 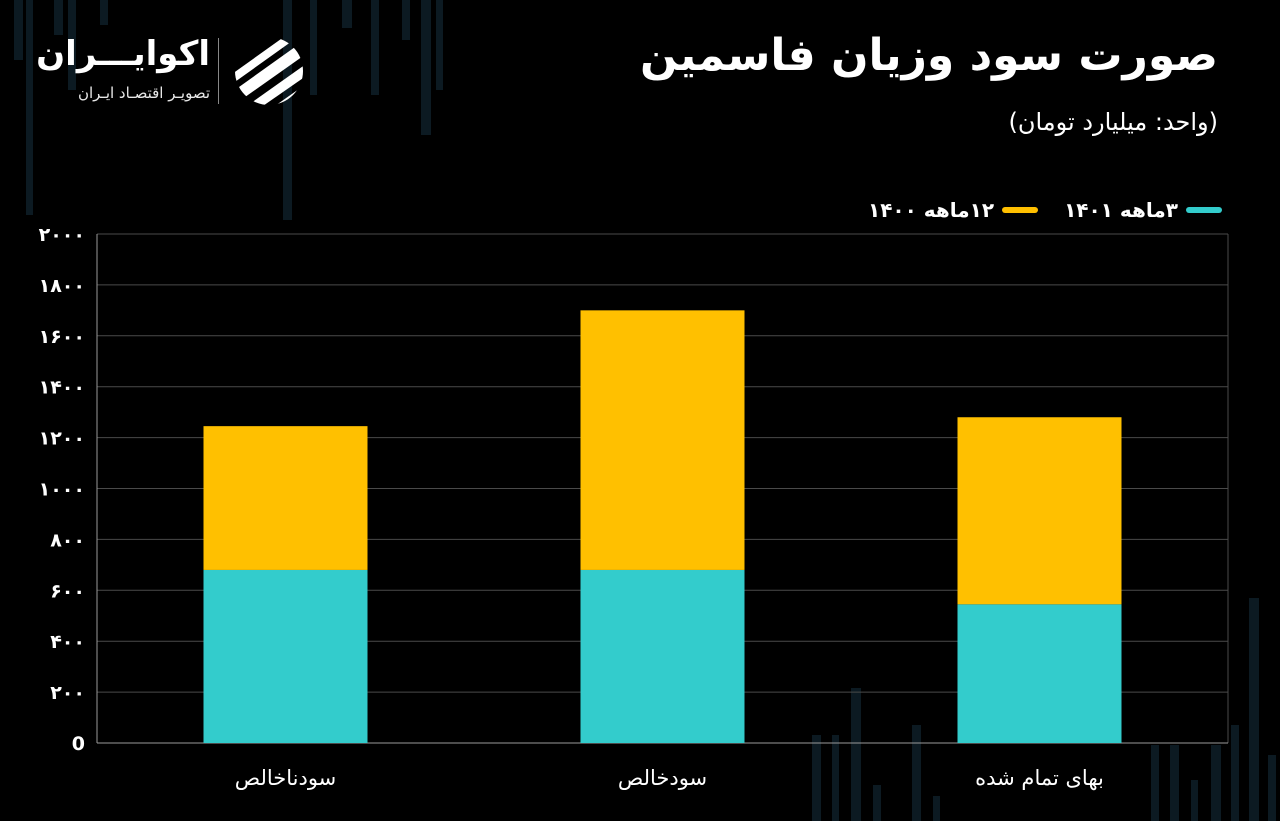 What do you see at coordinates (662, 778) in the screenshot?
I see `x-category-label: سودخالص` at bounding box center [662, 778].